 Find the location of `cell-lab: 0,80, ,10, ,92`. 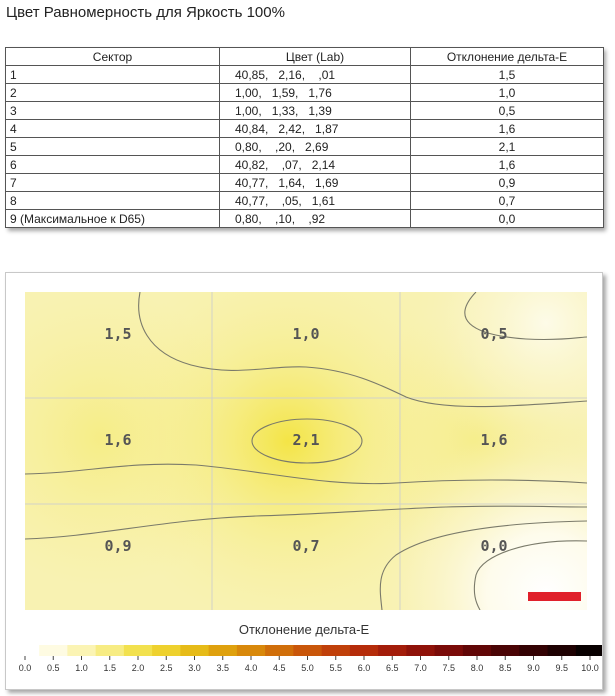

cell-lab: 0,80, ,10, ,92 is located at coordinates (315, 218).